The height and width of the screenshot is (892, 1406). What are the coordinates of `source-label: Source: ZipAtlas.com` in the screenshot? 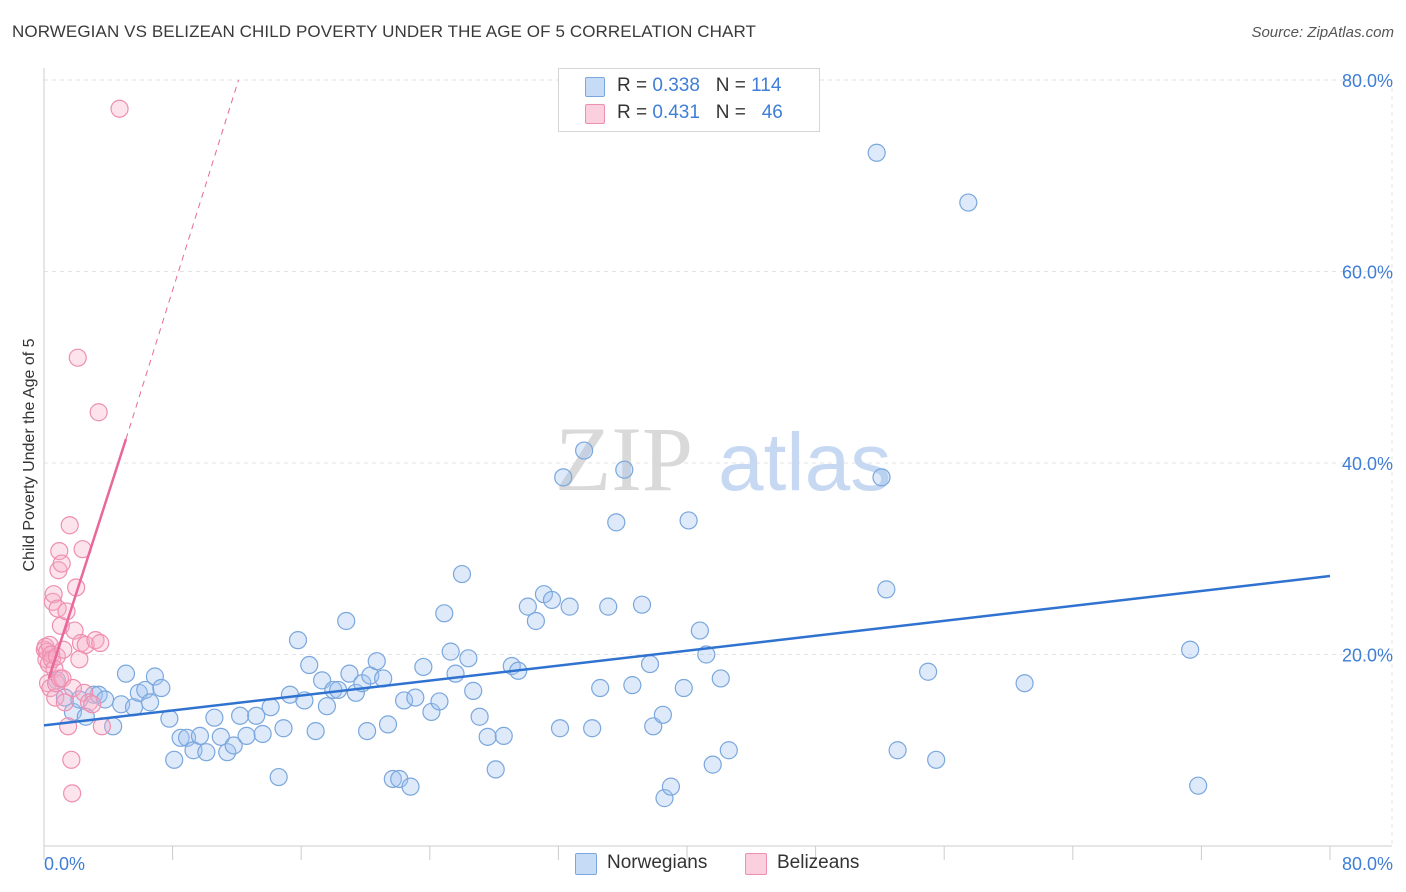 It's located at (1322, 32).